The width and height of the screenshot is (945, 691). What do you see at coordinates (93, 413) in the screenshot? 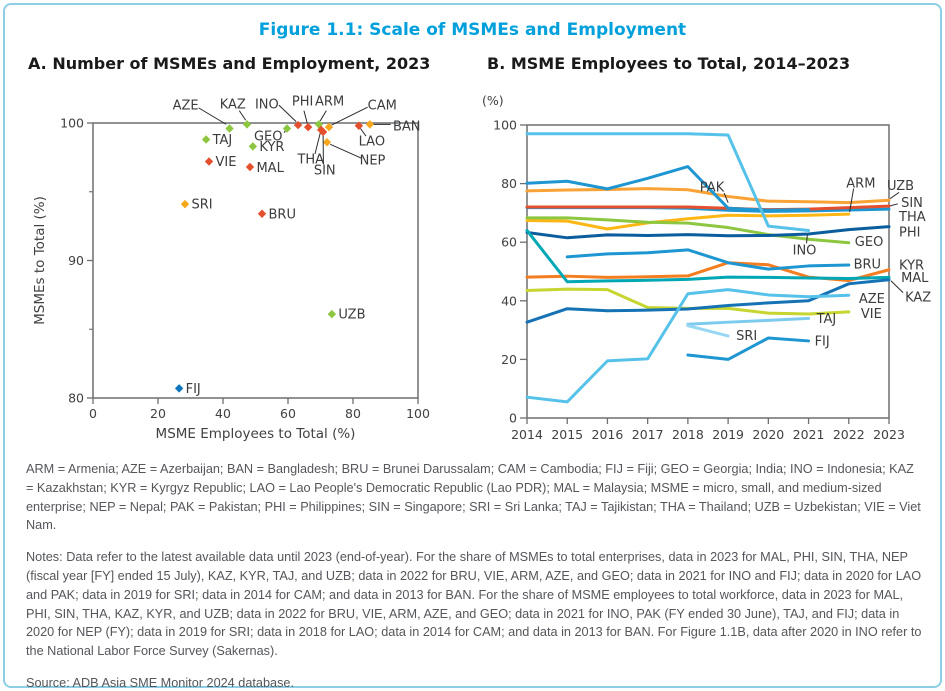
I see `x-tick-label: 0` at bounding box center [93, 413].